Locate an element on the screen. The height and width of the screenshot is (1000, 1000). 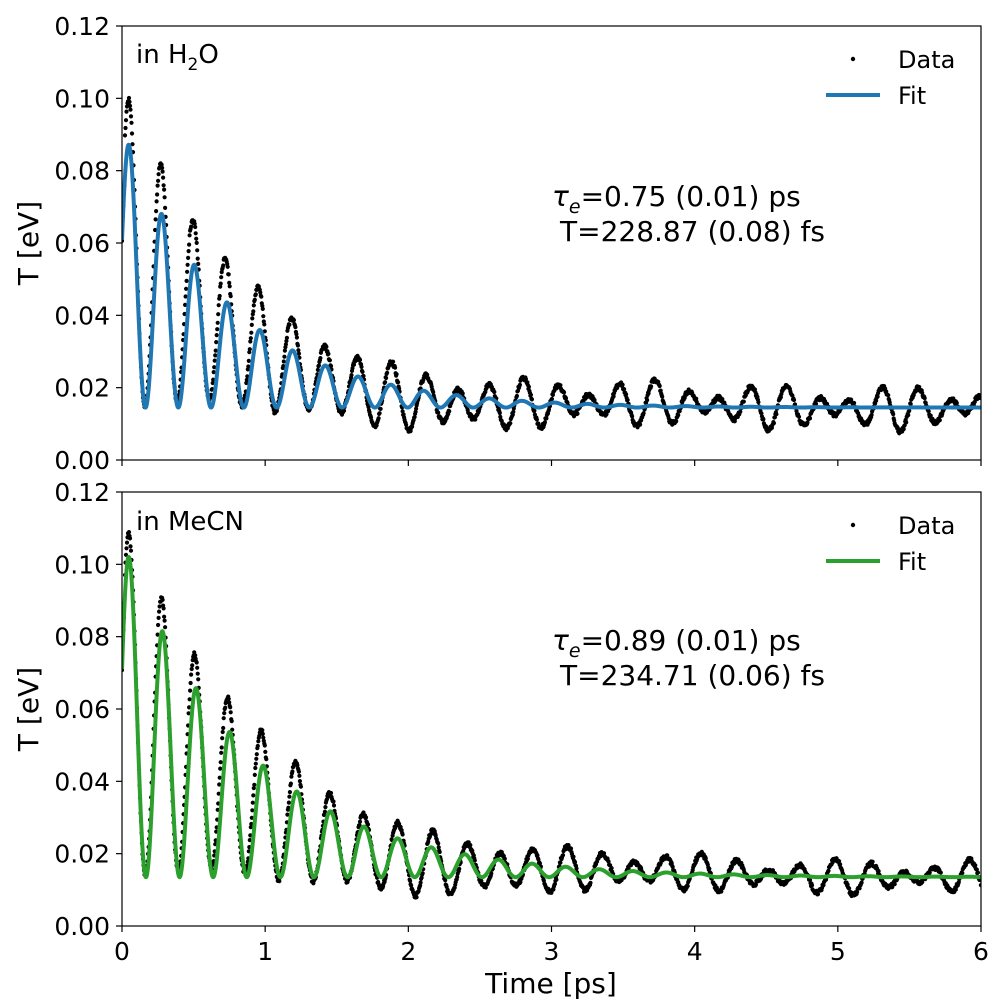
x-tick-label: 2 is located at coordinates (408, 951).